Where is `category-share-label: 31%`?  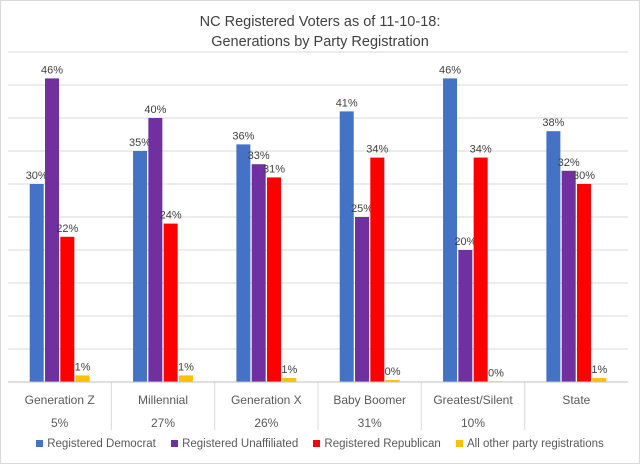 category-share-label: 31% is located at coordinates (370, 423).